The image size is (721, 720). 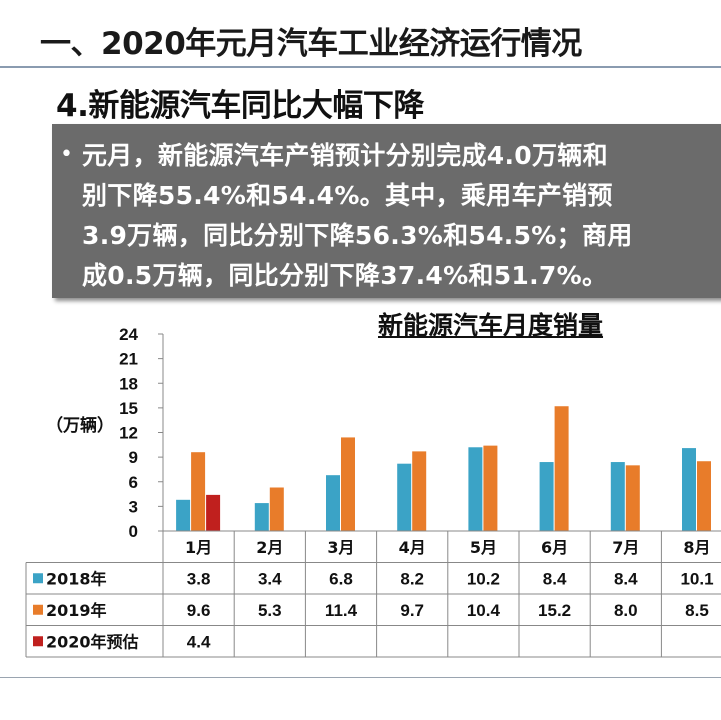 What do you see at coordinates (345, 155) in the screenshot?
I see `summary-line: 元月，新能源汽车产销预计分别完成4.0万辆和` at bounding box center [345, 155].